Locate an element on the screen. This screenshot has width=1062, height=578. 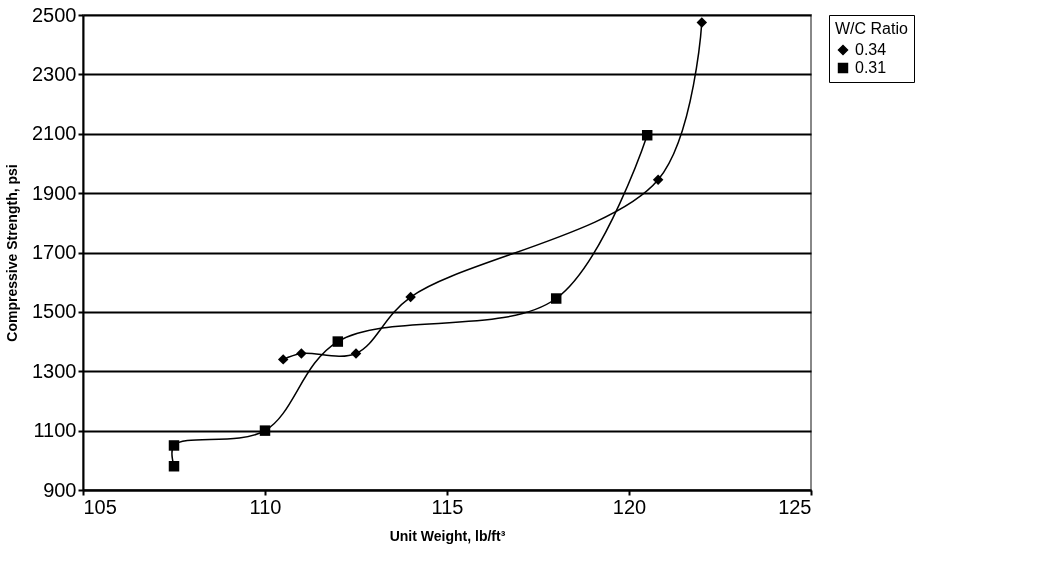
y-tick-label: 1900 is located at coordinates (54, 192).